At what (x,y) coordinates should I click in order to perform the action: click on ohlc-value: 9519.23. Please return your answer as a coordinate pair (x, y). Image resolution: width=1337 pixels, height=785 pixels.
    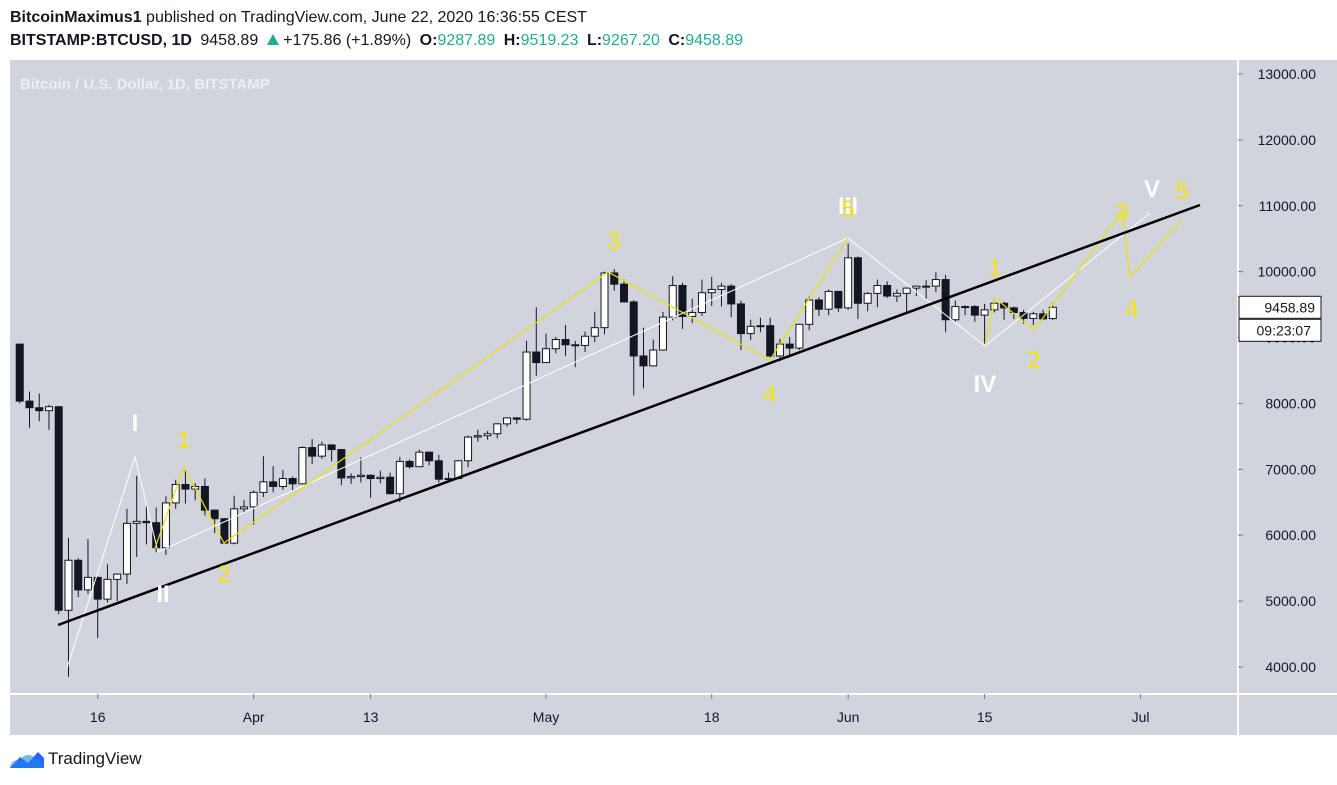
    Looking at the image, I should click on (549, 40).